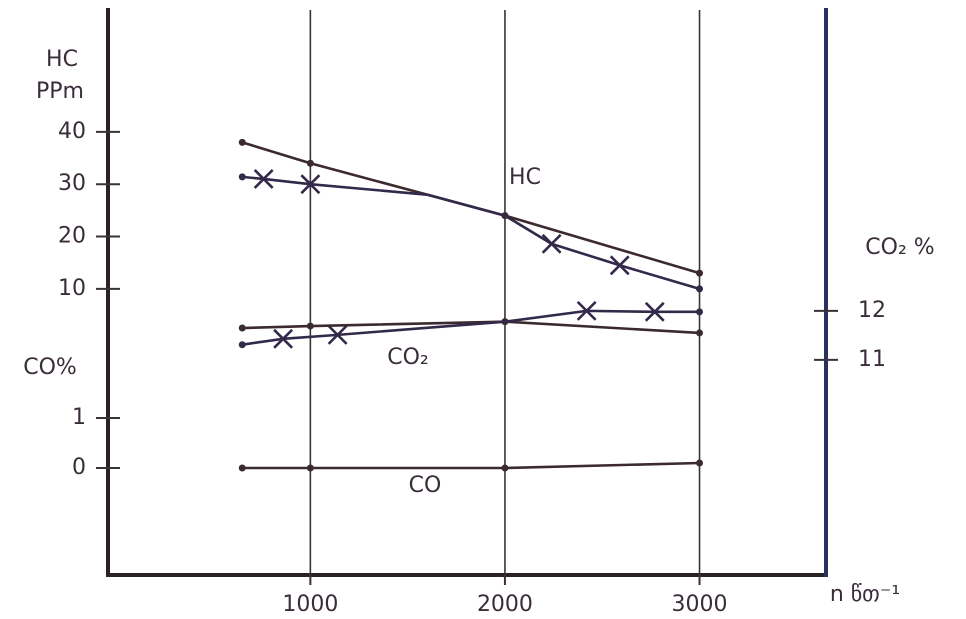 This screenshot has height=619, width=966. I want to click on y-tick-label: 40, so click(72, 131).